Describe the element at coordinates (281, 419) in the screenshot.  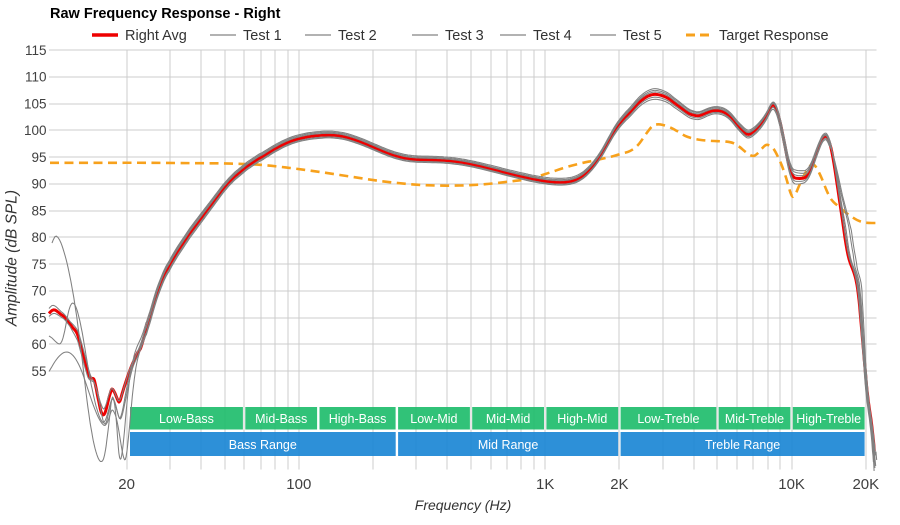
I see `svg-text: Mid-Bass` at that location.